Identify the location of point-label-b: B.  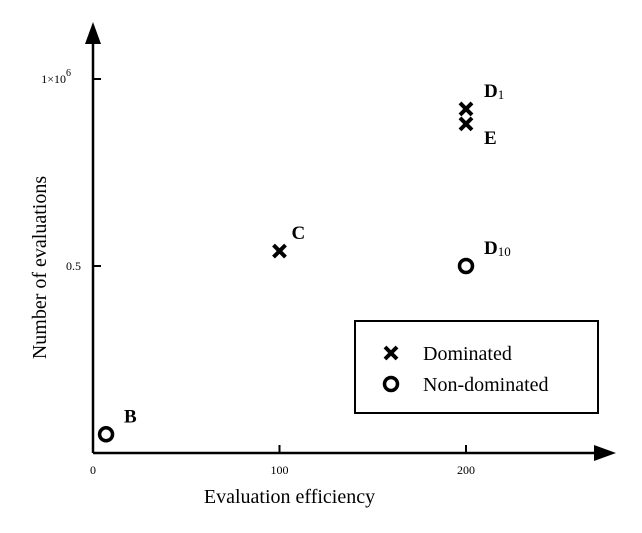
(130, 416).